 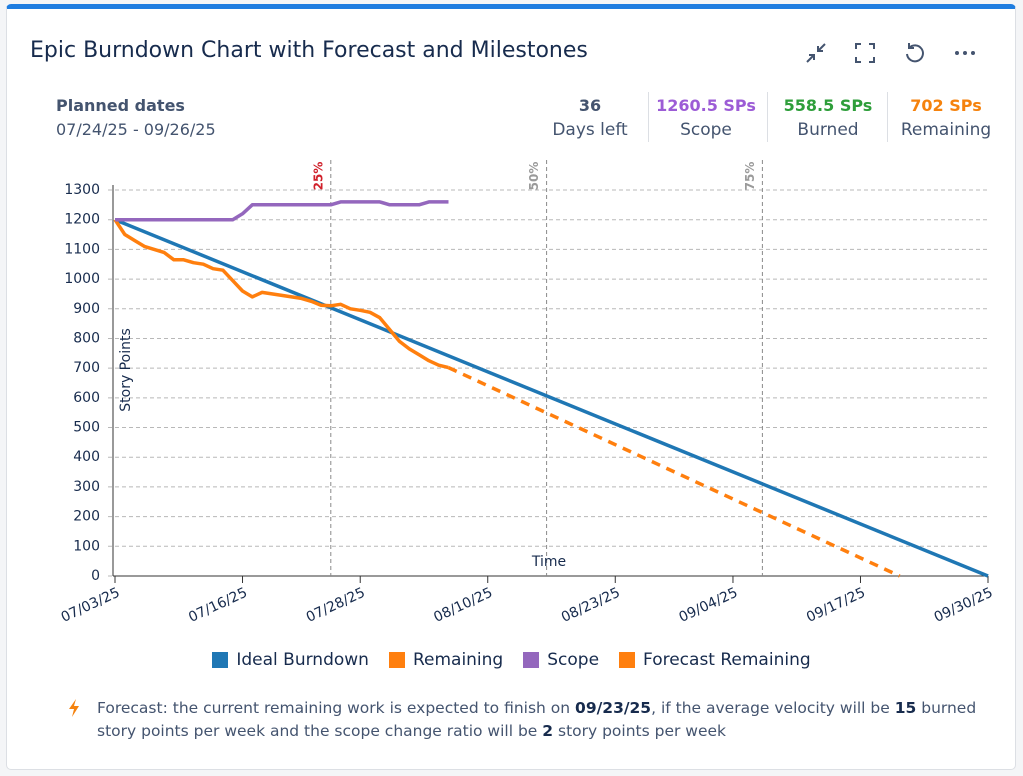 What do you see at coordinates (590, 105) in the screenshot?
I see `stat-value: 36` at bounding box center [590, 105].